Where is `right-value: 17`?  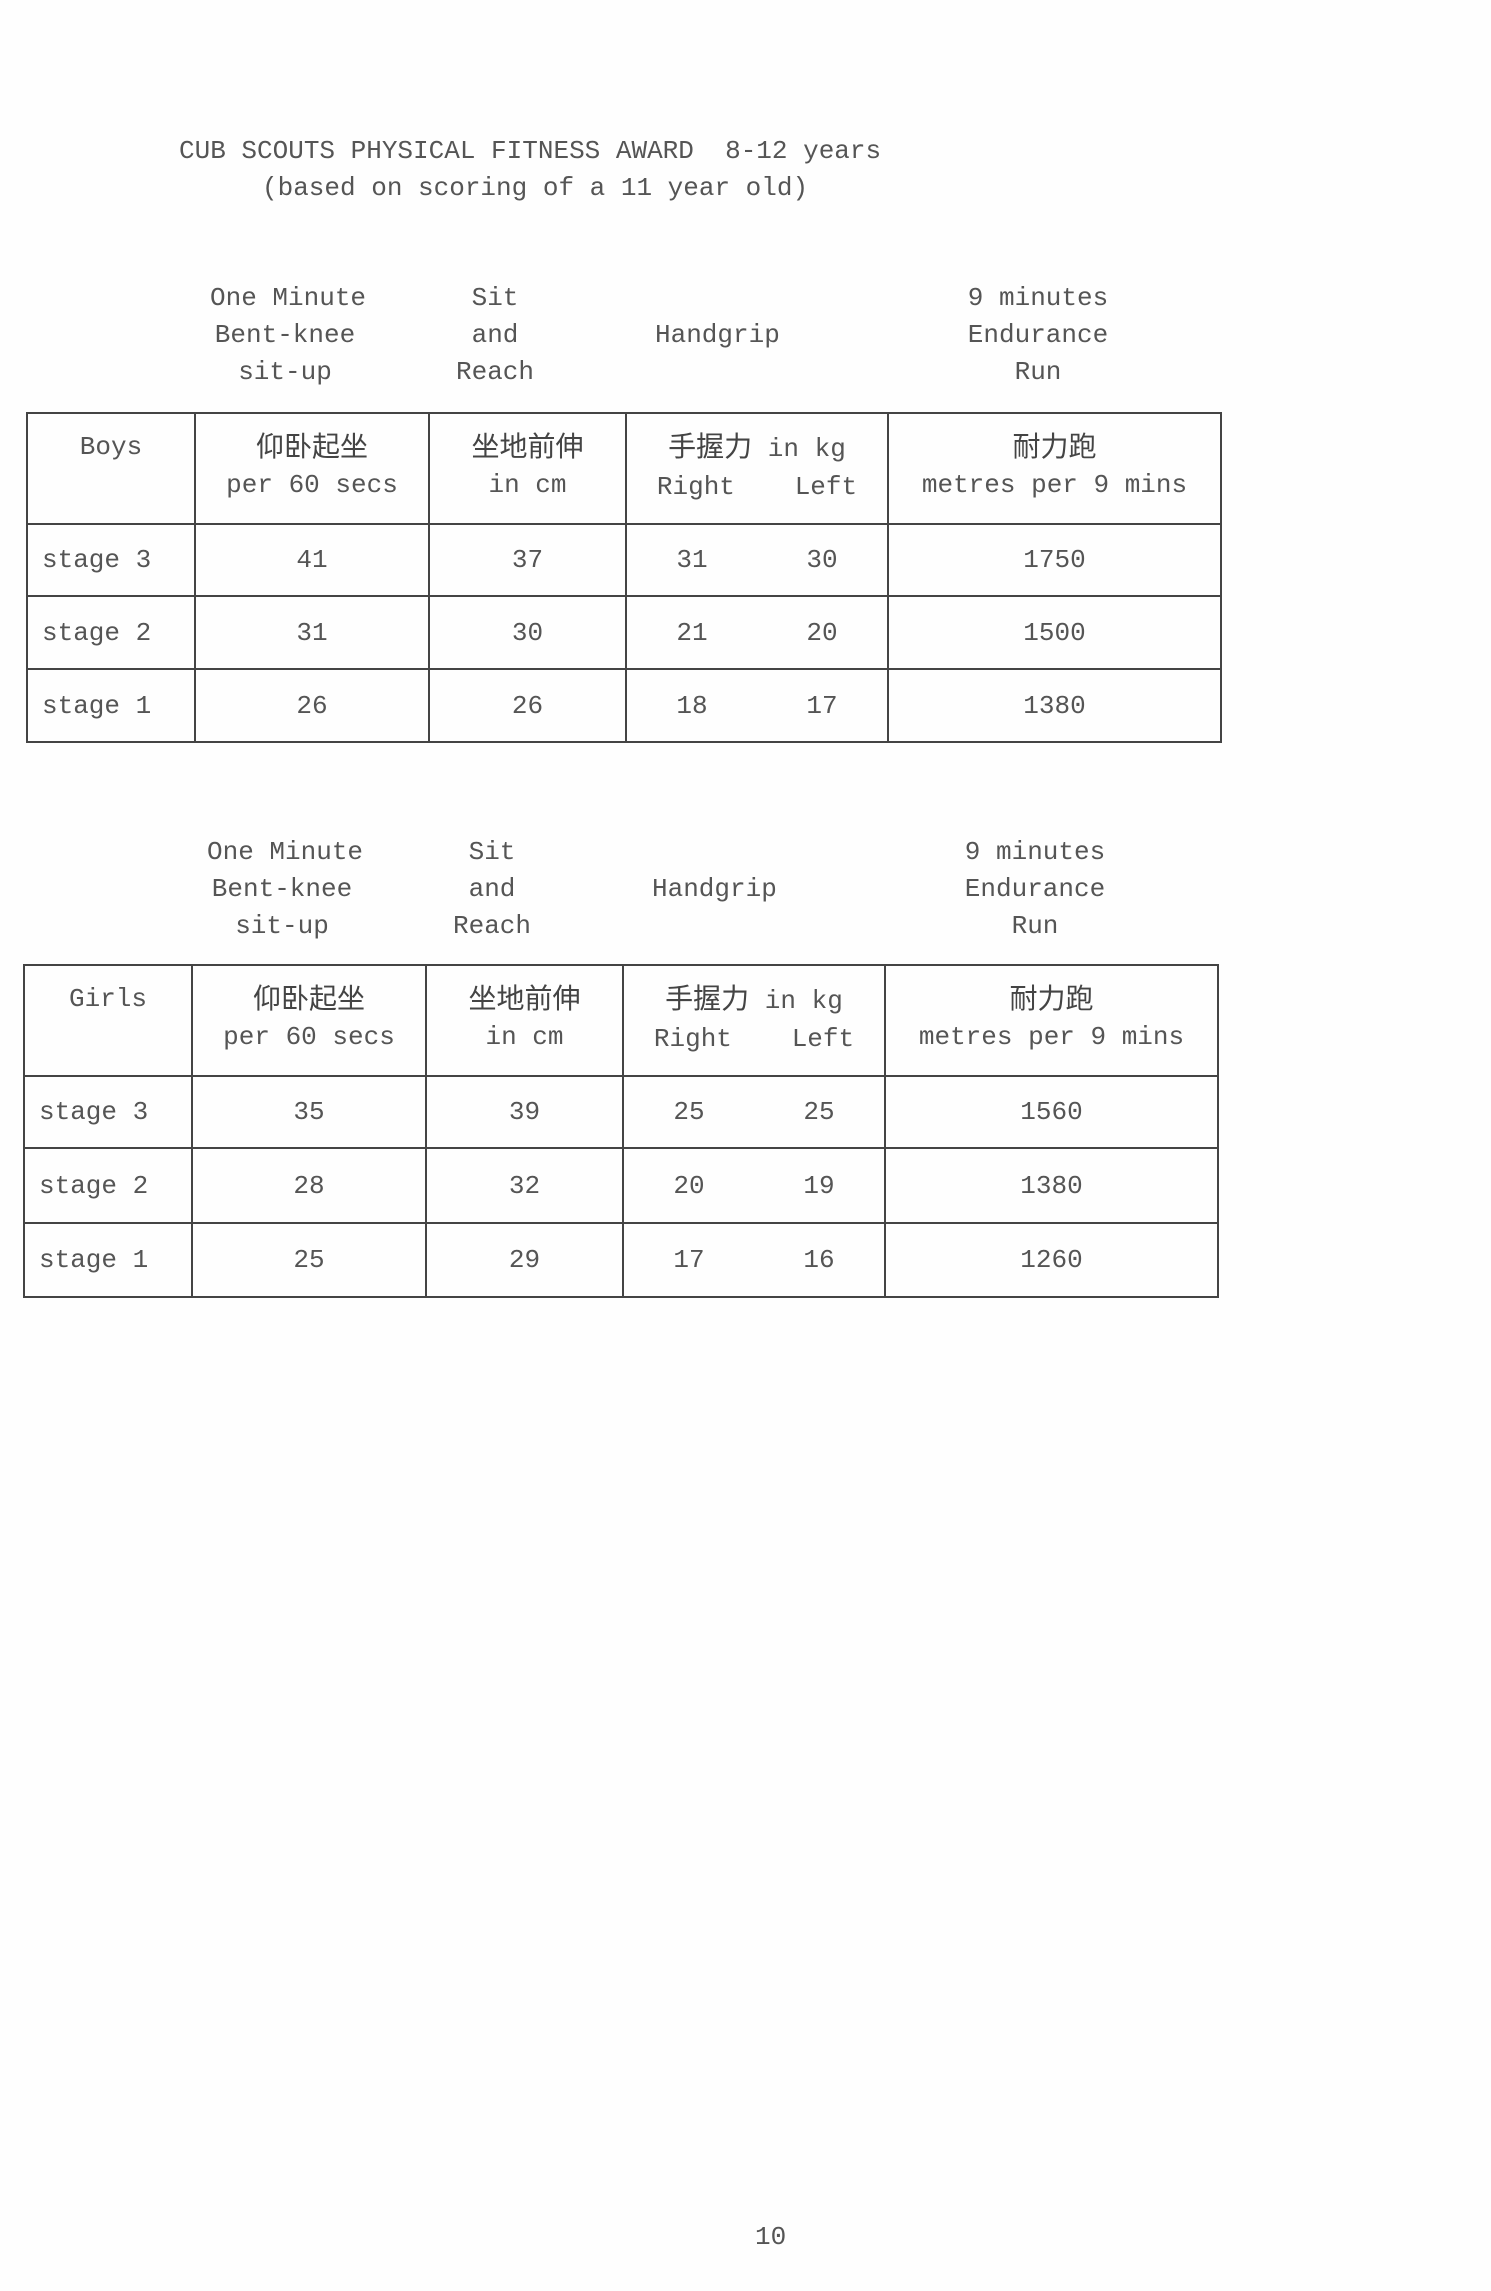
right-value: 17 is located at coordinates (689, 1260).